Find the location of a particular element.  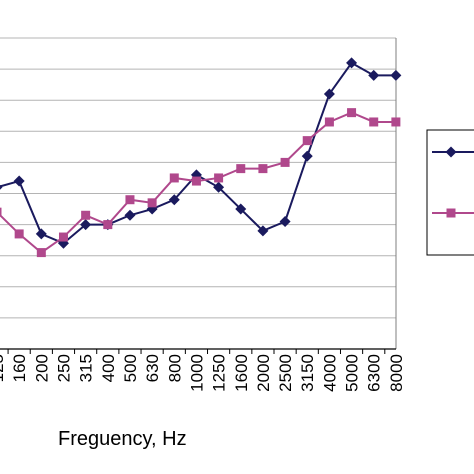

x-tick-label: 6300 is located at coordinates (374, 373).